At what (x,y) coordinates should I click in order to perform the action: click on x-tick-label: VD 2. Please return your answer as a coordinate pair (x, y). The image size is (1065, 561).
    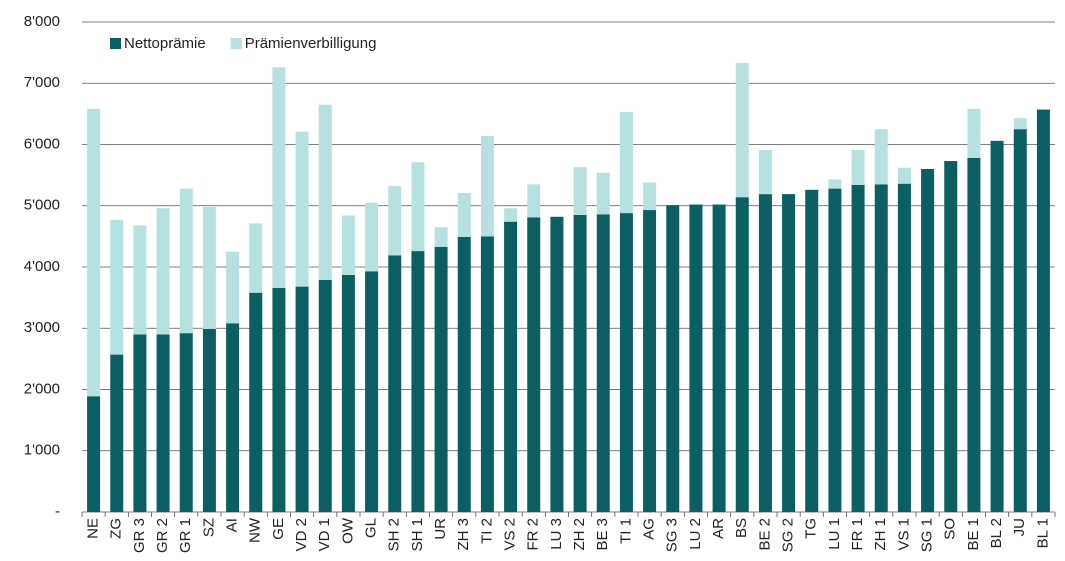
    Looking at the image, I should click on (301, 534).